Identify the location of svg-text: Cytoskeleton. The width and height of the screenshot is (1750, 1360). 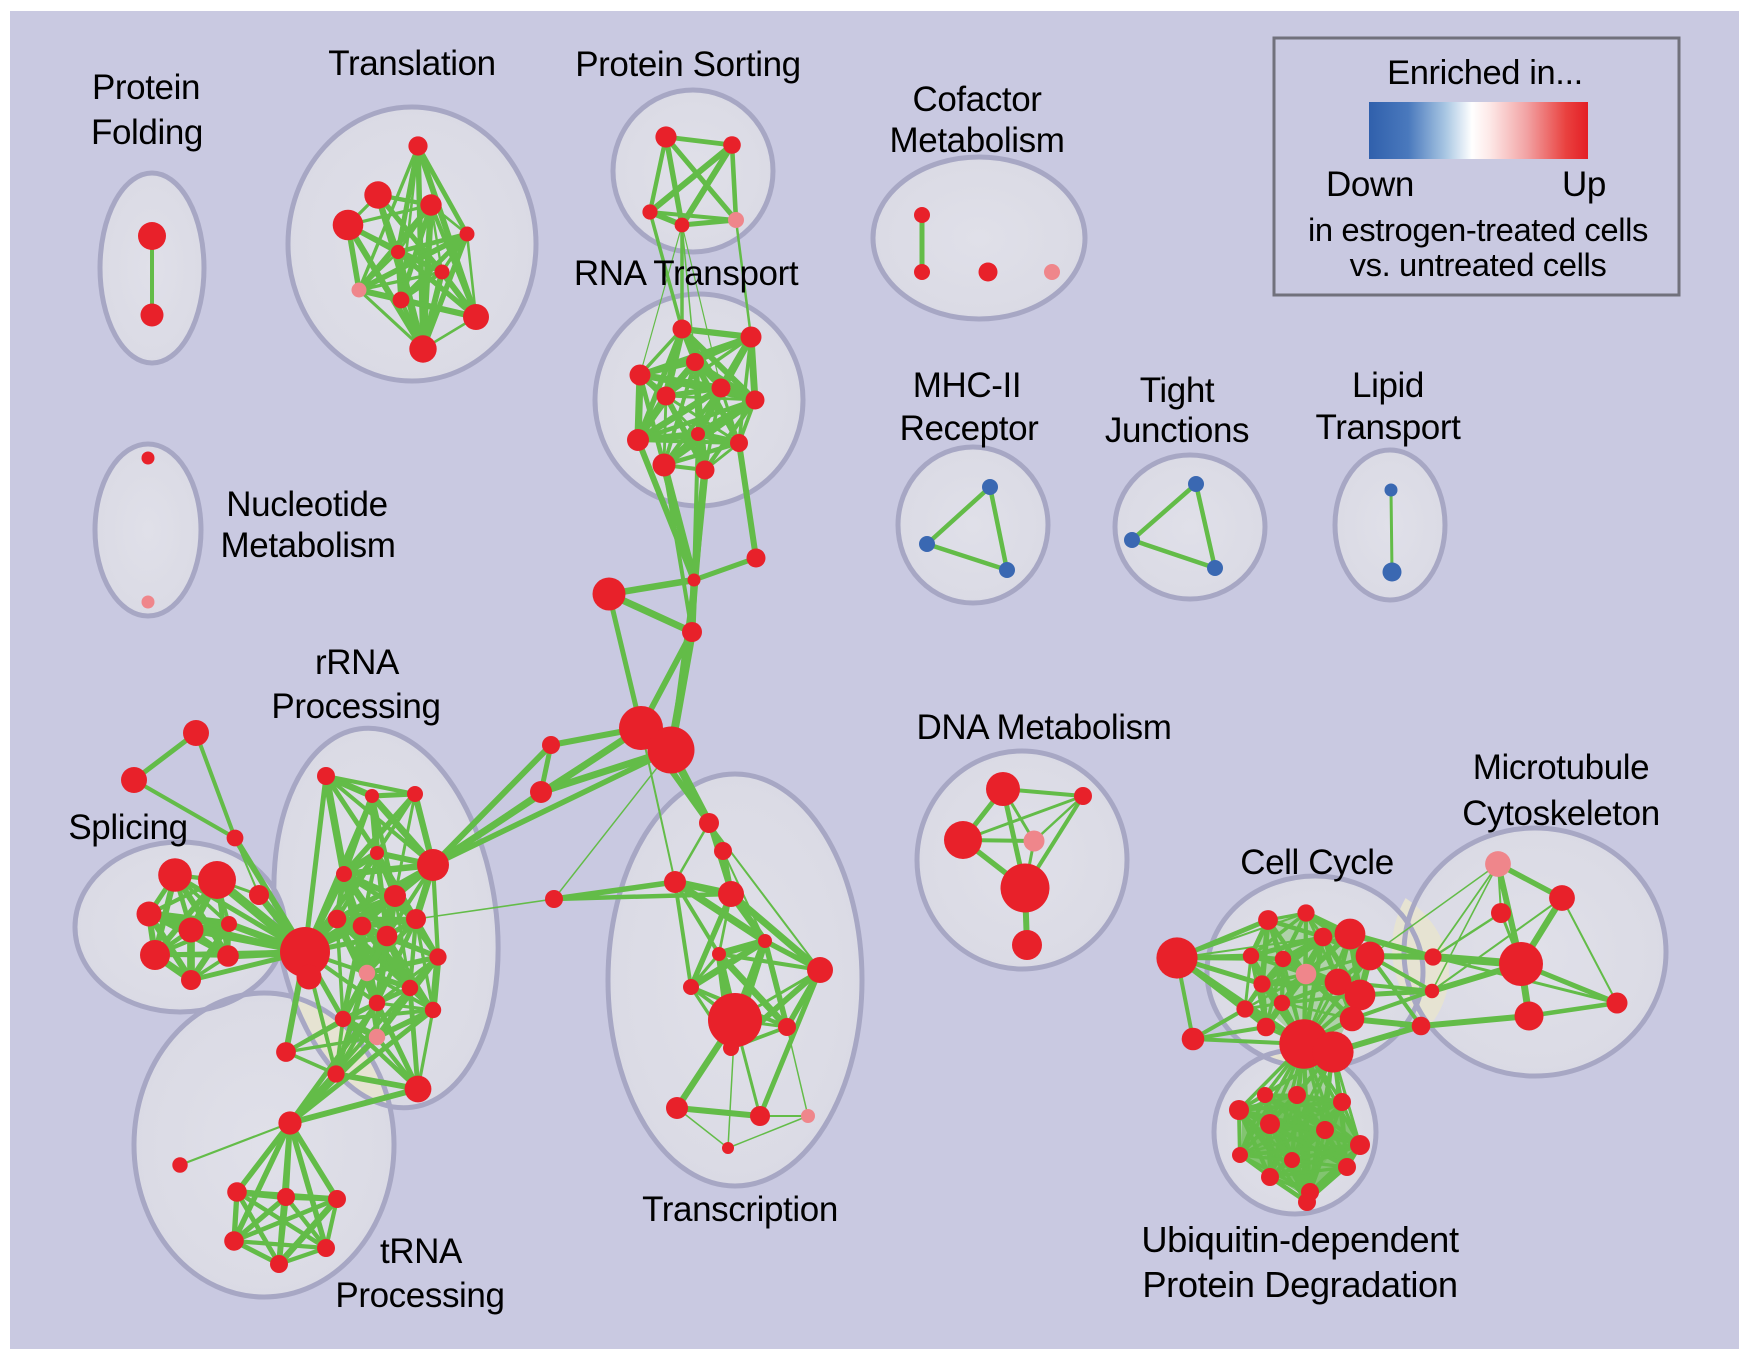
(1561, 813).